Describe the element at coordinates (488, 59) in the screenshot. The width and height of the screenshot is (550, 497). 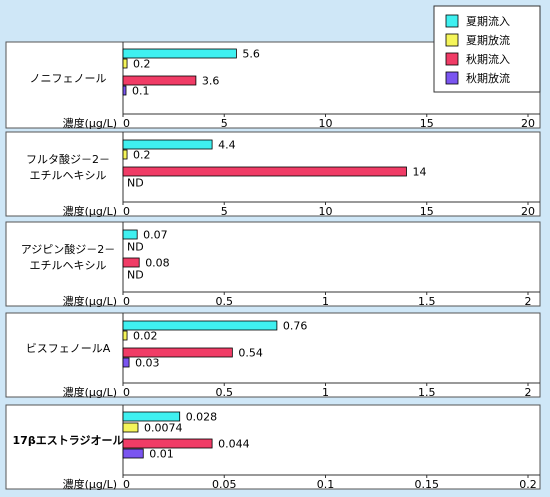
I see `legend-label: 秋期流入` at that location.